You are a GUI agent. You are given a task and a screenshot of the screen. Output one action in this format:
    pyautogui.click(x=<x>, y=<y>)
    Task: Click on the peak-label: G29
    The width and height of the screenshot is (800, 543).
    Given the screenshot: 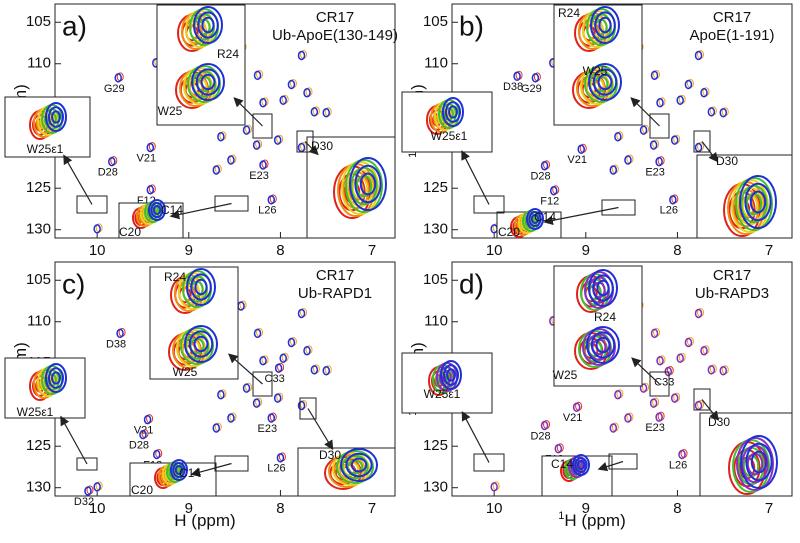 What is the action you would take?
    pyautogui.click(x=114, y=89)
    